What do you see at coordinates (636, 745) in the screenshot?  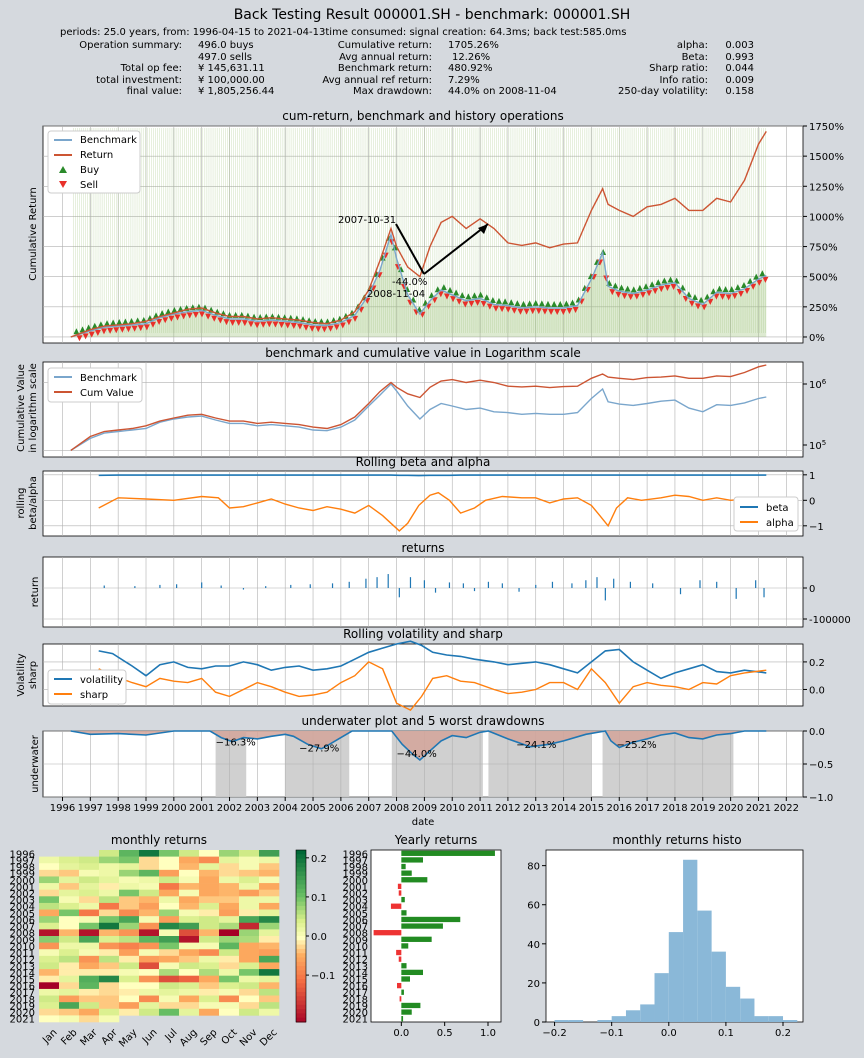 I see `drawdown-label: −25.2%` at bounding box center [636, 745].